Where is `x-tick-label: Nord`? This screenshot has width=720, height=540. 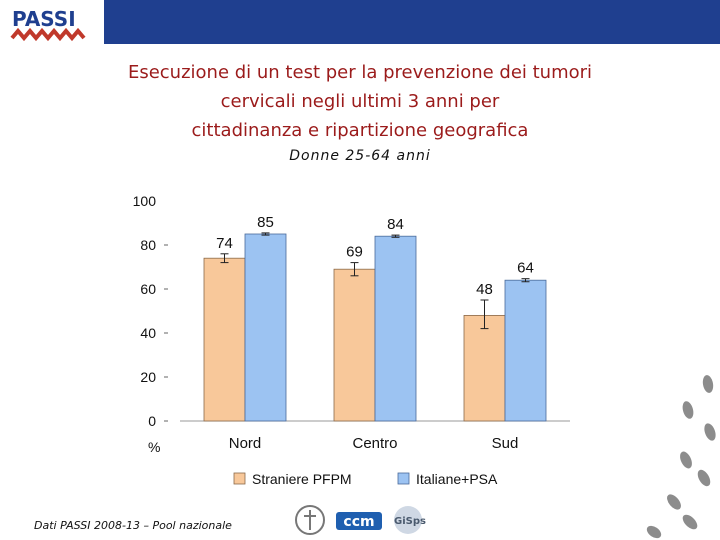 x-tick-label: Nord is located at coordinates (245, 443).